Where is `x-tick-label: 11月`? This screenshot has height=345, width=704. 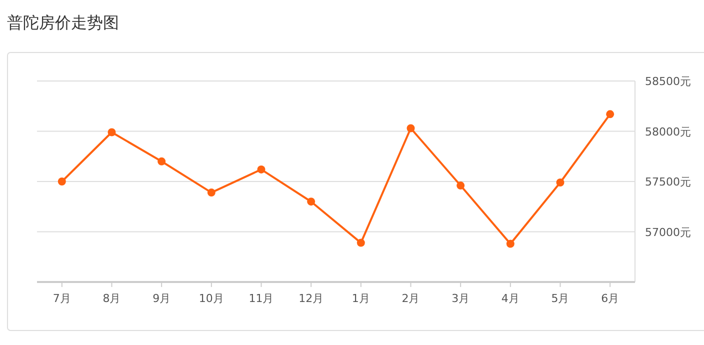 x-tick-label: 11月 is located at coordinates (261, 298).